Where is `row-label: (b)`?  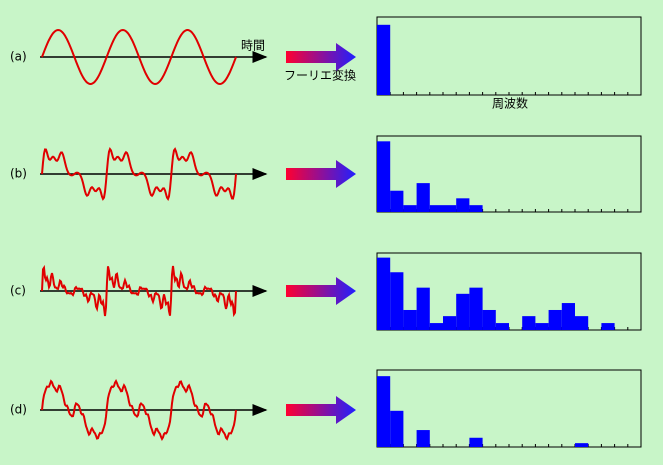 row-label: (b) is located at coordinates (18, 174).